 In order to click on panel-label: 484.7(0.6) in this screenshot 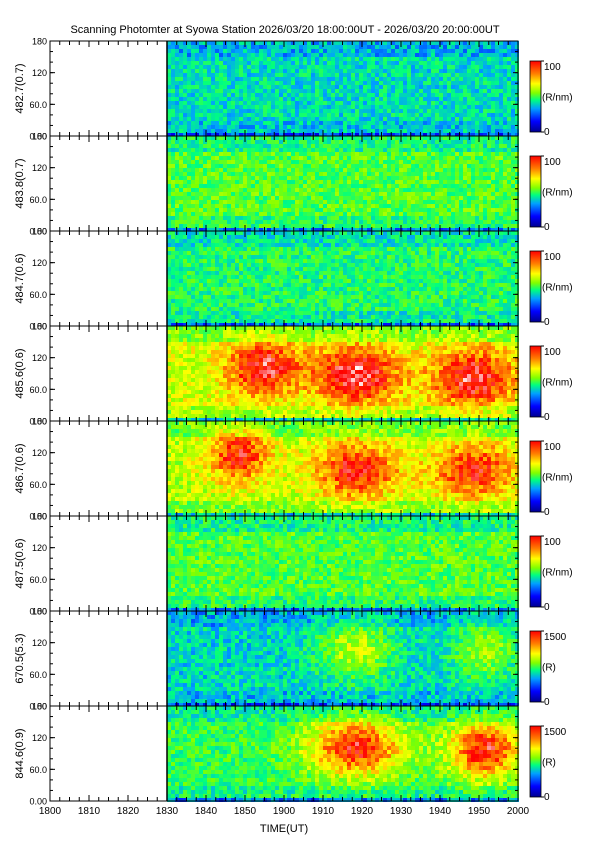, I will do `click(20, 278)`.